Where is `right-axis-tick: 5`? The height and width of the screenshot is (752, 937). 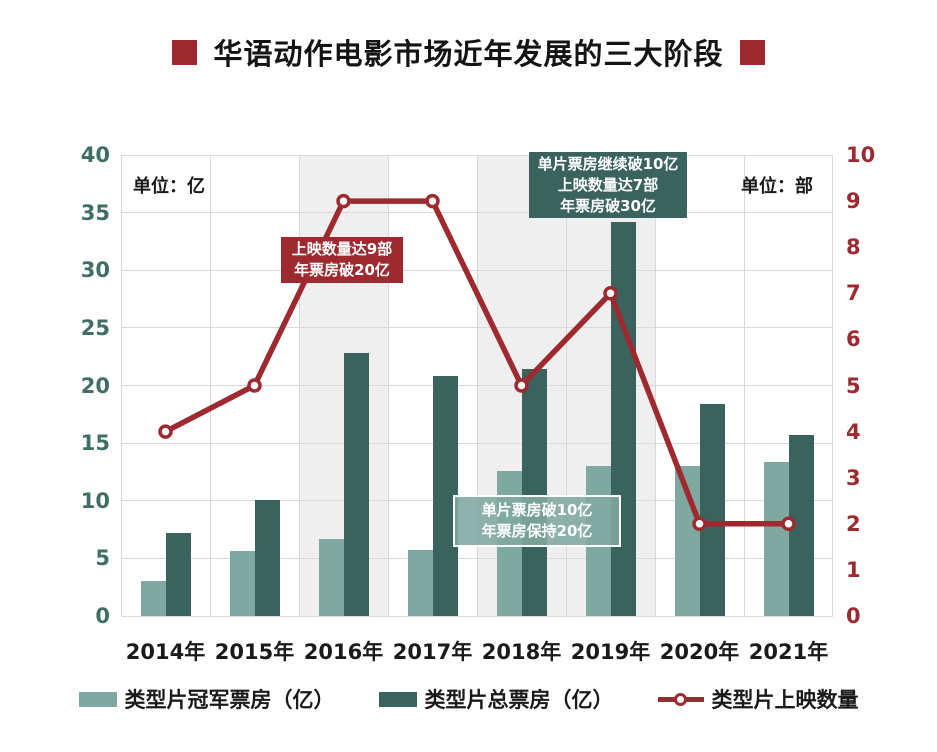 right-axis-tick: 5 is located at coordinates (853, 385).